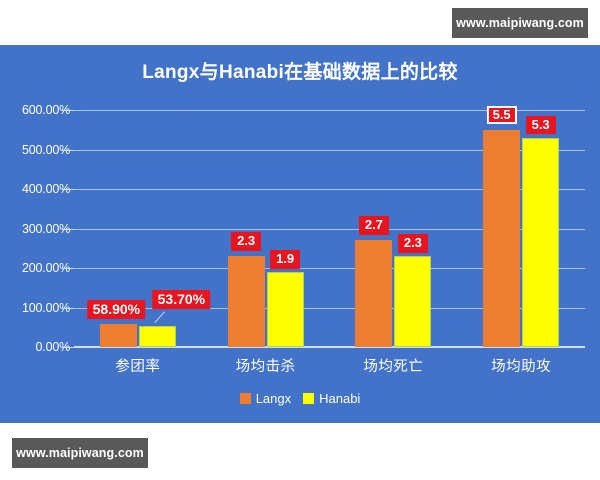  Describe the element at coordinates (160, 316) in the screenshot. I see `data-label-leader-line` at that location.